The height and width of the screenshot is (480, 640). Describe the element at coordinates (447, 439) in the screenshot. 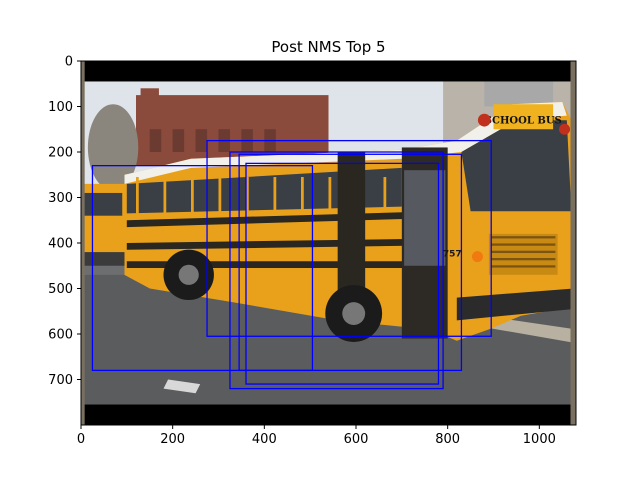

I see `x-tick-label: 800` at that location.